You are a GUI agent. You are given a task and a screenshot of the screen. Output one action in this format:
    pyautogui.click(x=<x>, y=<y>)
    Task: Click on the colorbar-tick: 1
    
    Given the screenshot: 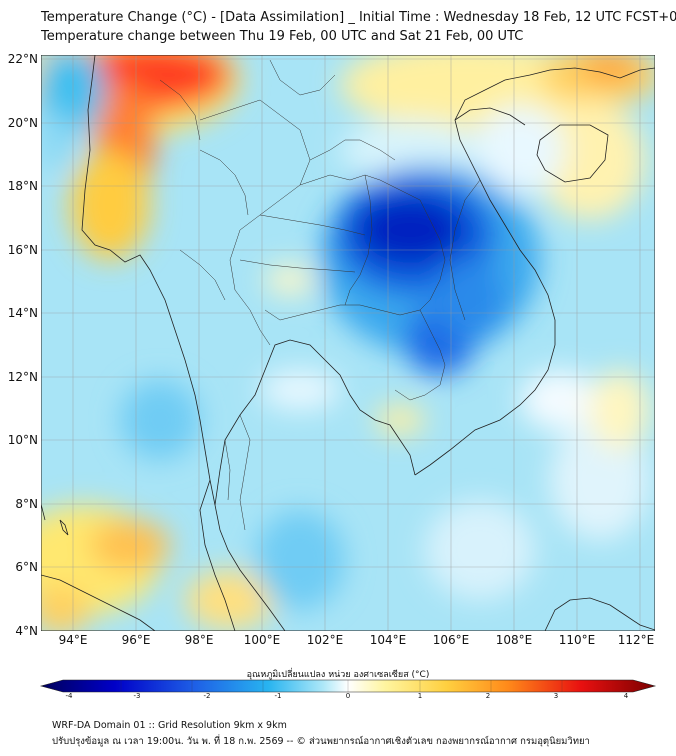 What is the action you would take?
    pyautogui.click(x=420, y=696)
    